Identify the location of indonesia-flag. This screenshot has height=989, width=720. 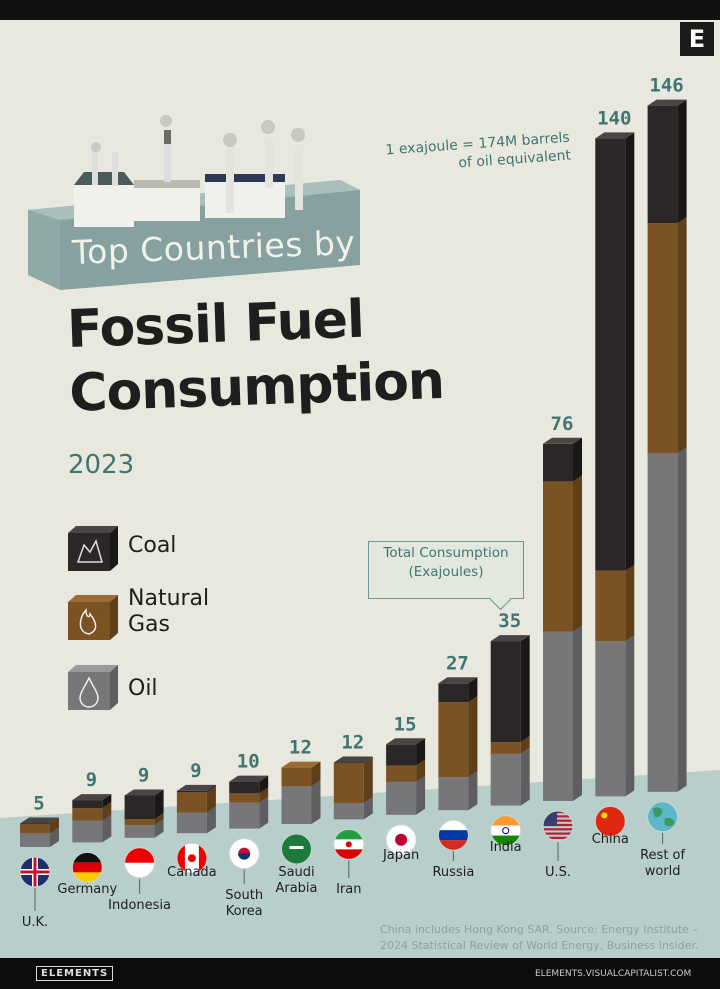
(140, 863).